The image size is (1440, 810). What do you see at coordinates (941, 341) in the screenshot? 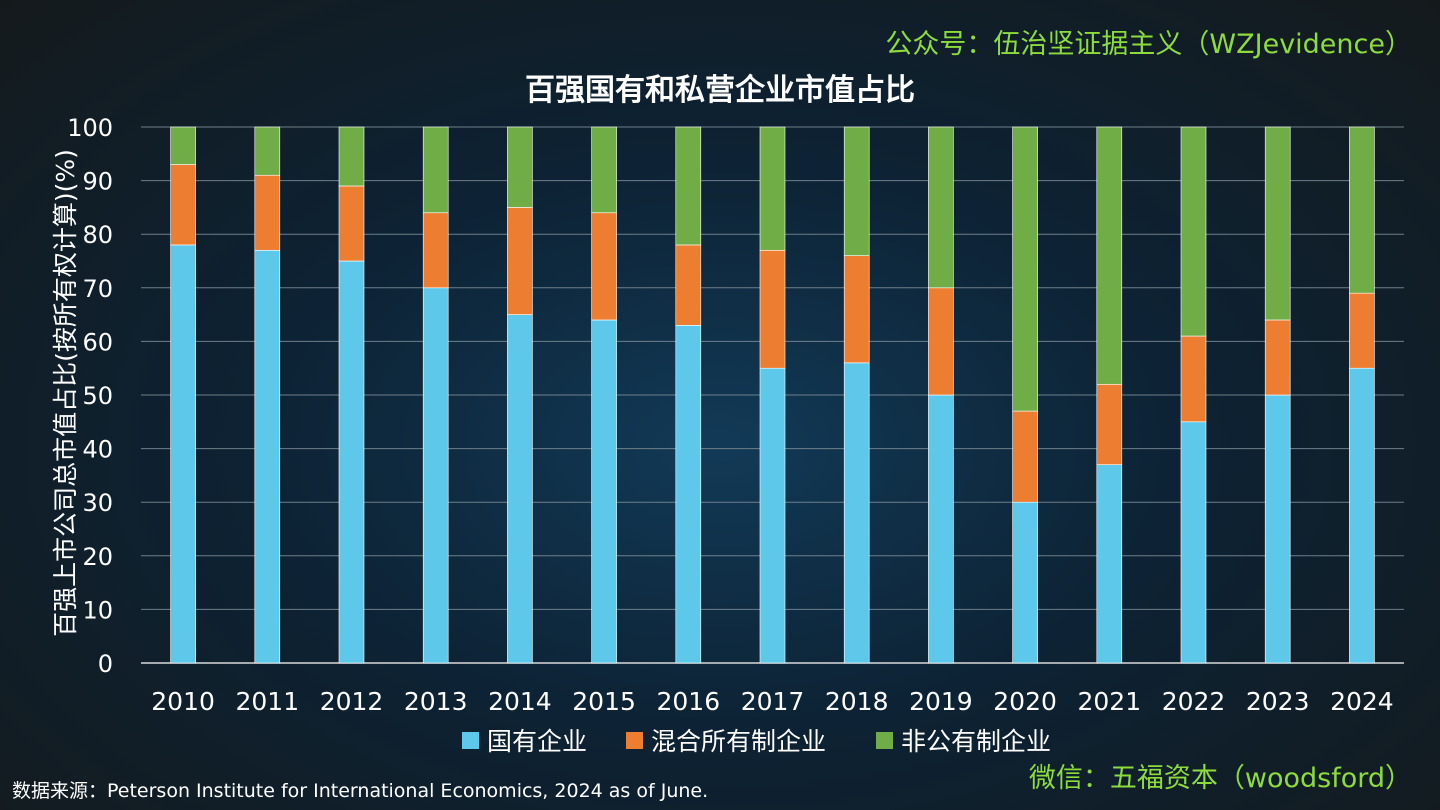
I see `bar-segment-2-2019` at bounding box center [941, 341].